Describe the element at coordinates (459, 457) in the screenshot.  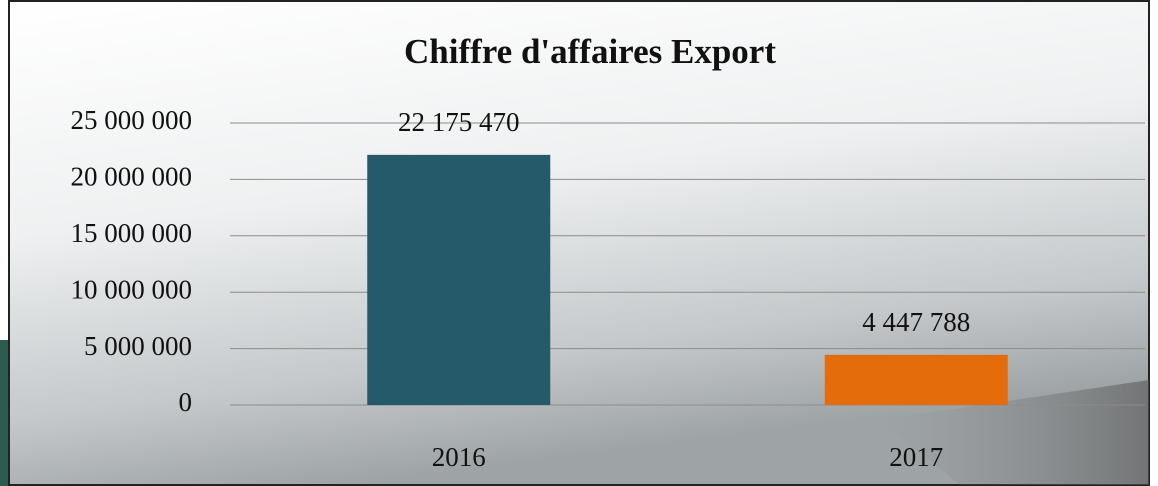
I see `x-tick-label: 2016` at that location.